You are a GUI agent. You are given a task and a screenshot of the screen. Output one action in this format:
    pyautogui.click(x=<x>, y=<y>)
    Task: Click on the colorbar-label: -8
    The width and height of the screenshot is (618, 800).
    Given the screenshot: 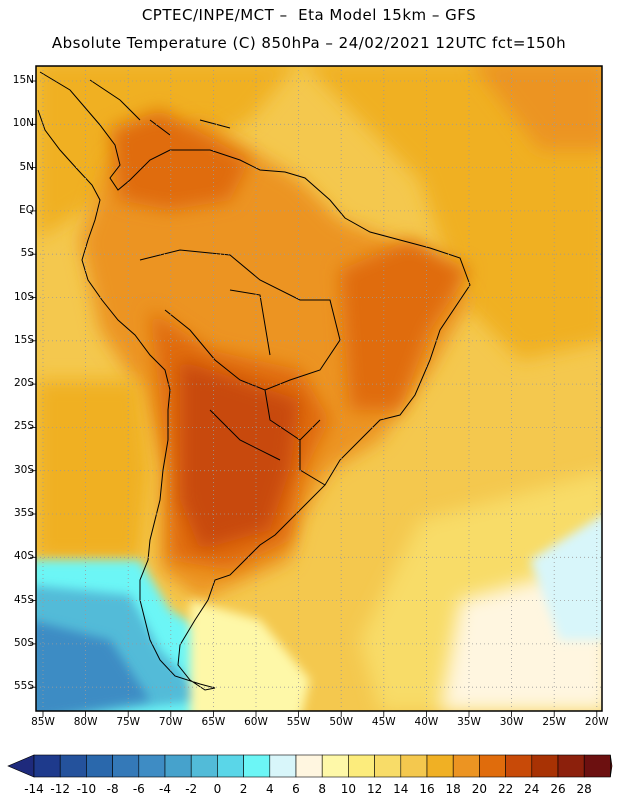 What is the action you would take?
    pyautogui.click(x=112, y=789)
    